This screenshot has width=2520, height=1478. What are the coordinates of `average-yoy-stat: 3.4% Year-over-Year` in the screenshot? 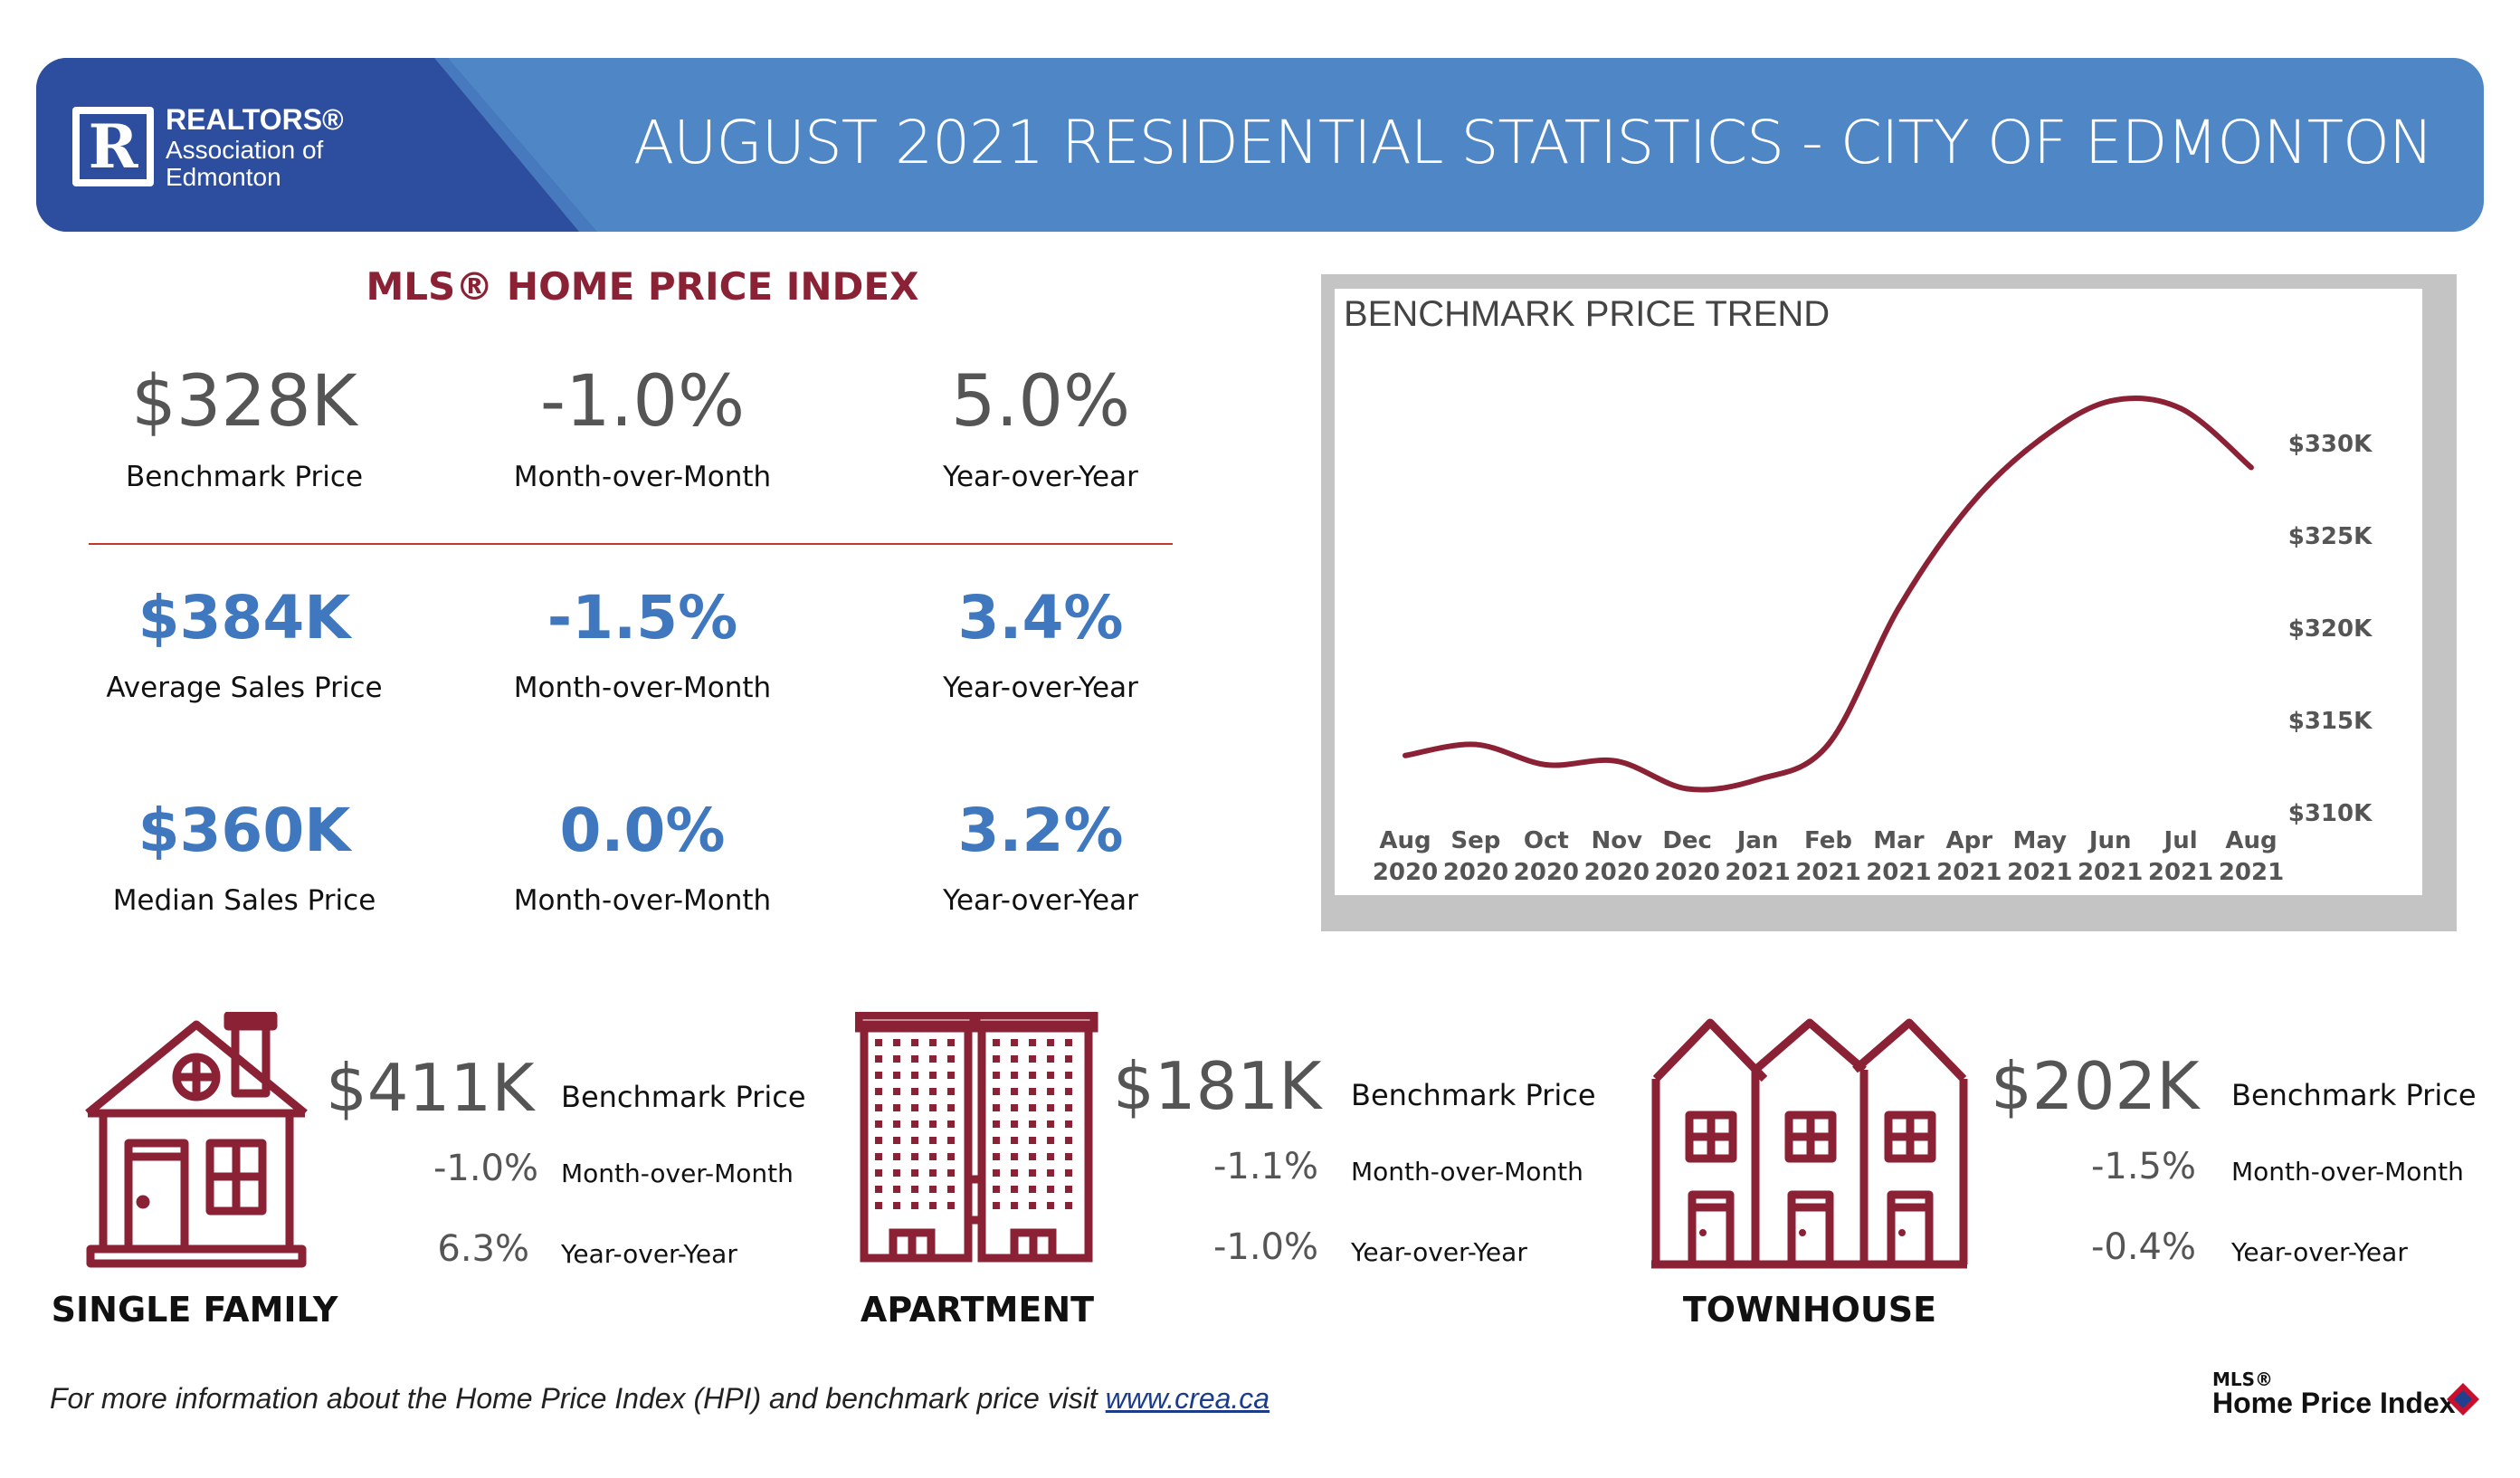 It's located at (1040, 644).